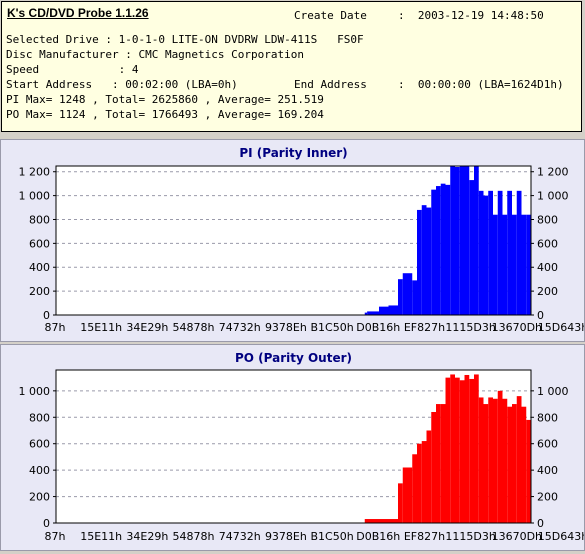  What do you see at coordinates (330, 15) in the screenshot?
I see `create-date-label: Create Date` at bounding box center [330, 15].